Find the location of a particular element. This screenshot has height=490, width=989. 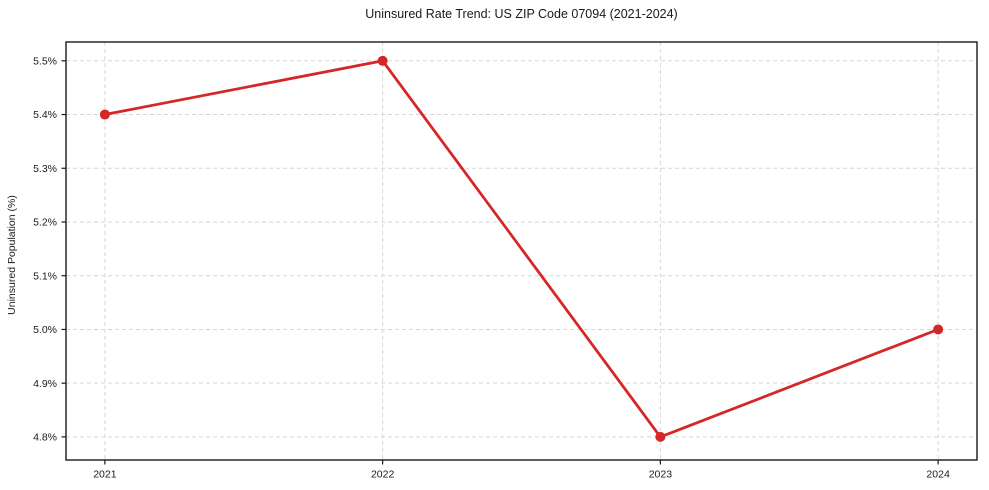

y-tick-label: 5.5% is located at coordinates (45, 61).